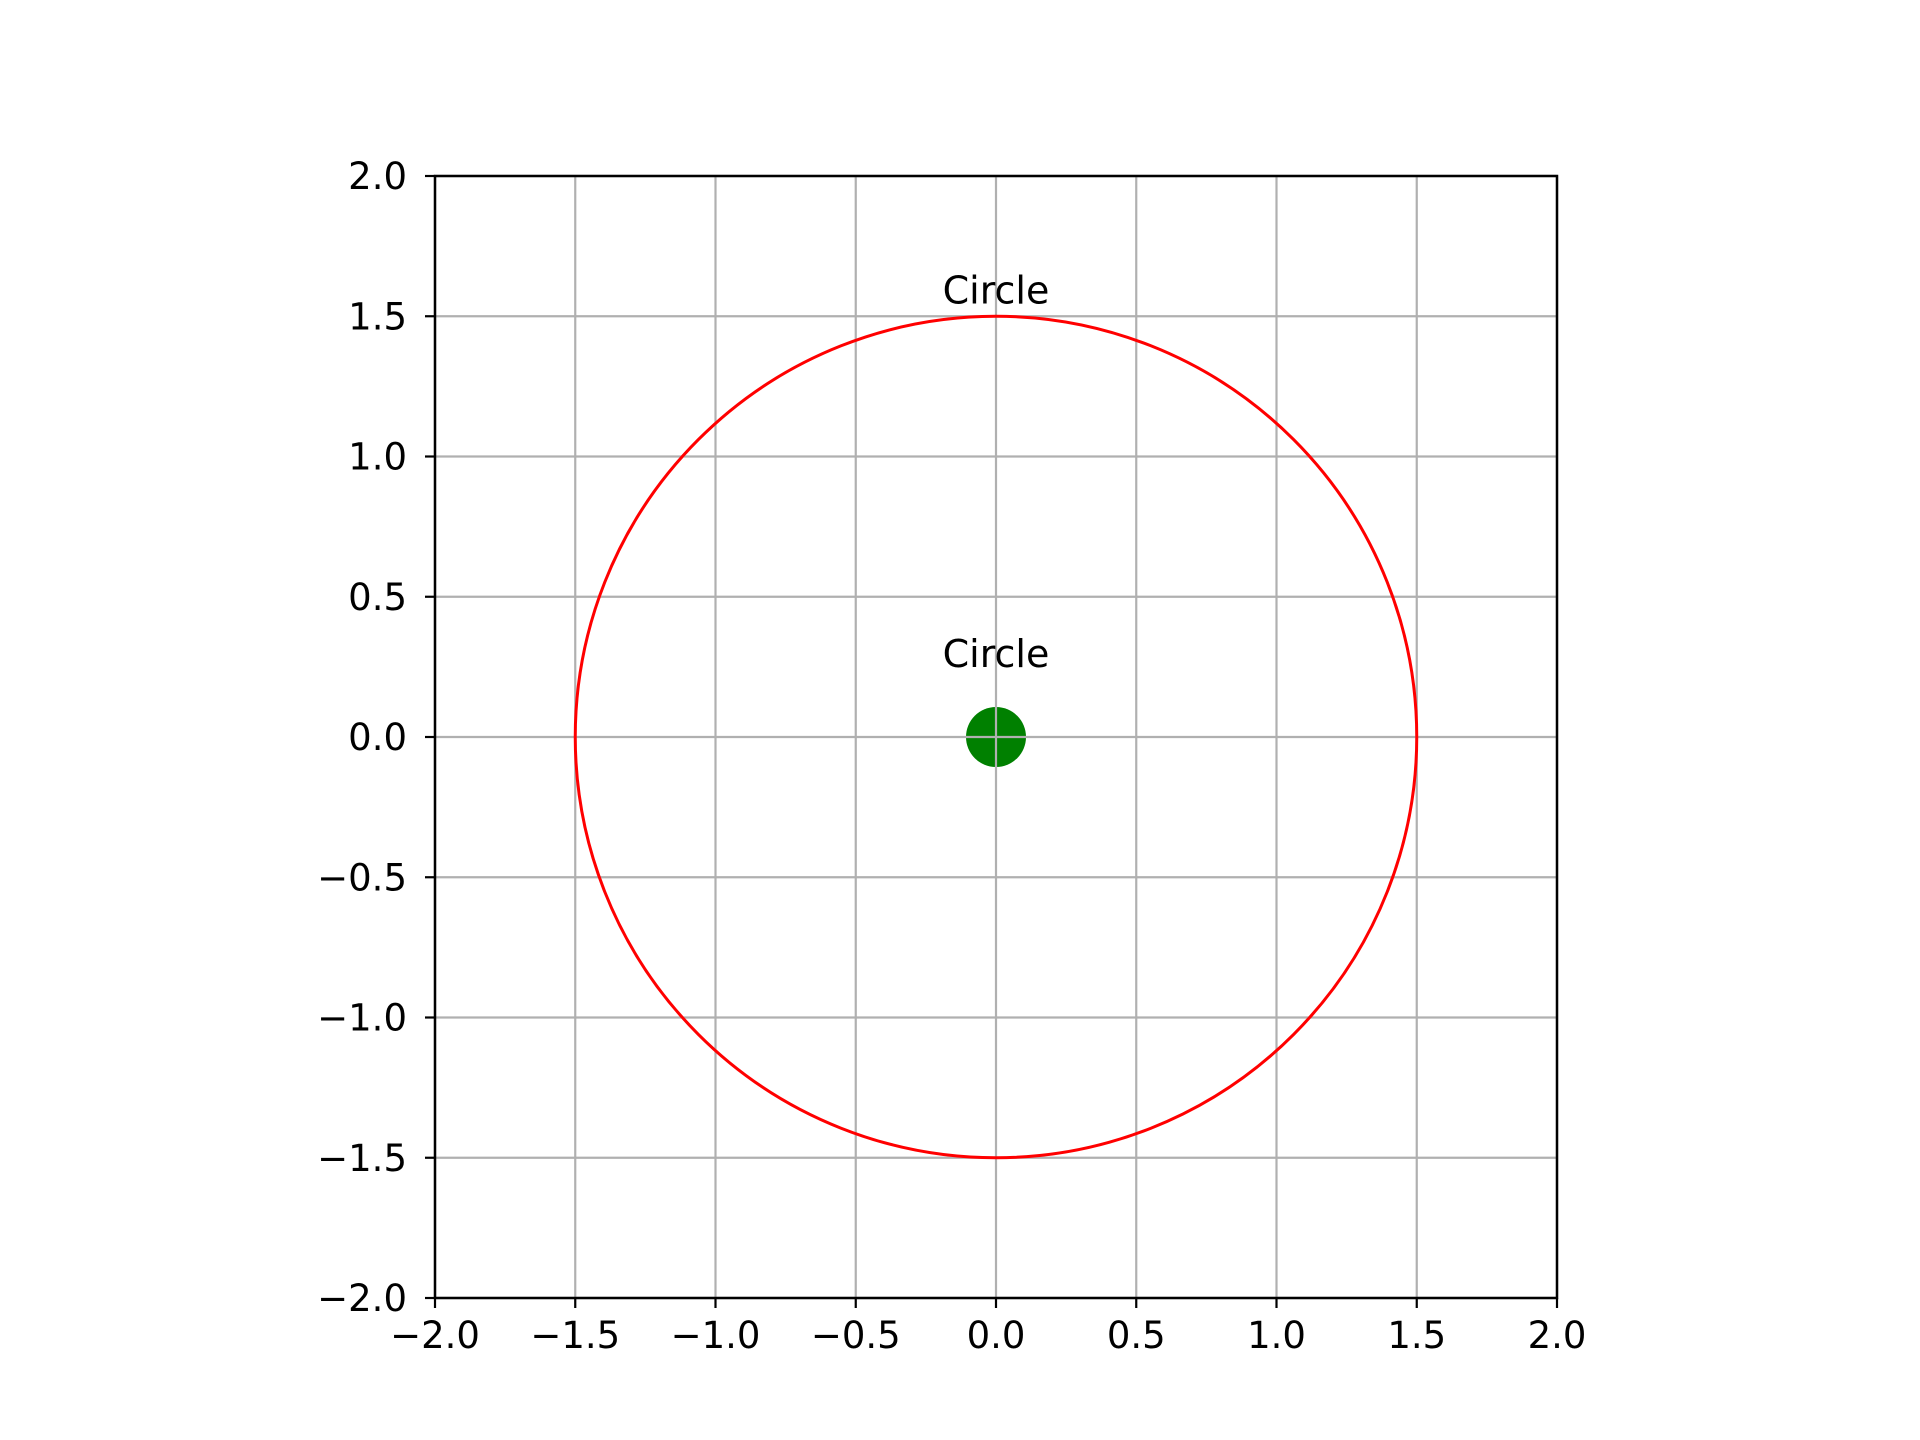 The width and height of the screenshot is (1920, 1440). What do you see at coordinates (716, 1335) in the screenshot?
I see `x-tick-label: −1.0` at bounding box center [716, 1335].